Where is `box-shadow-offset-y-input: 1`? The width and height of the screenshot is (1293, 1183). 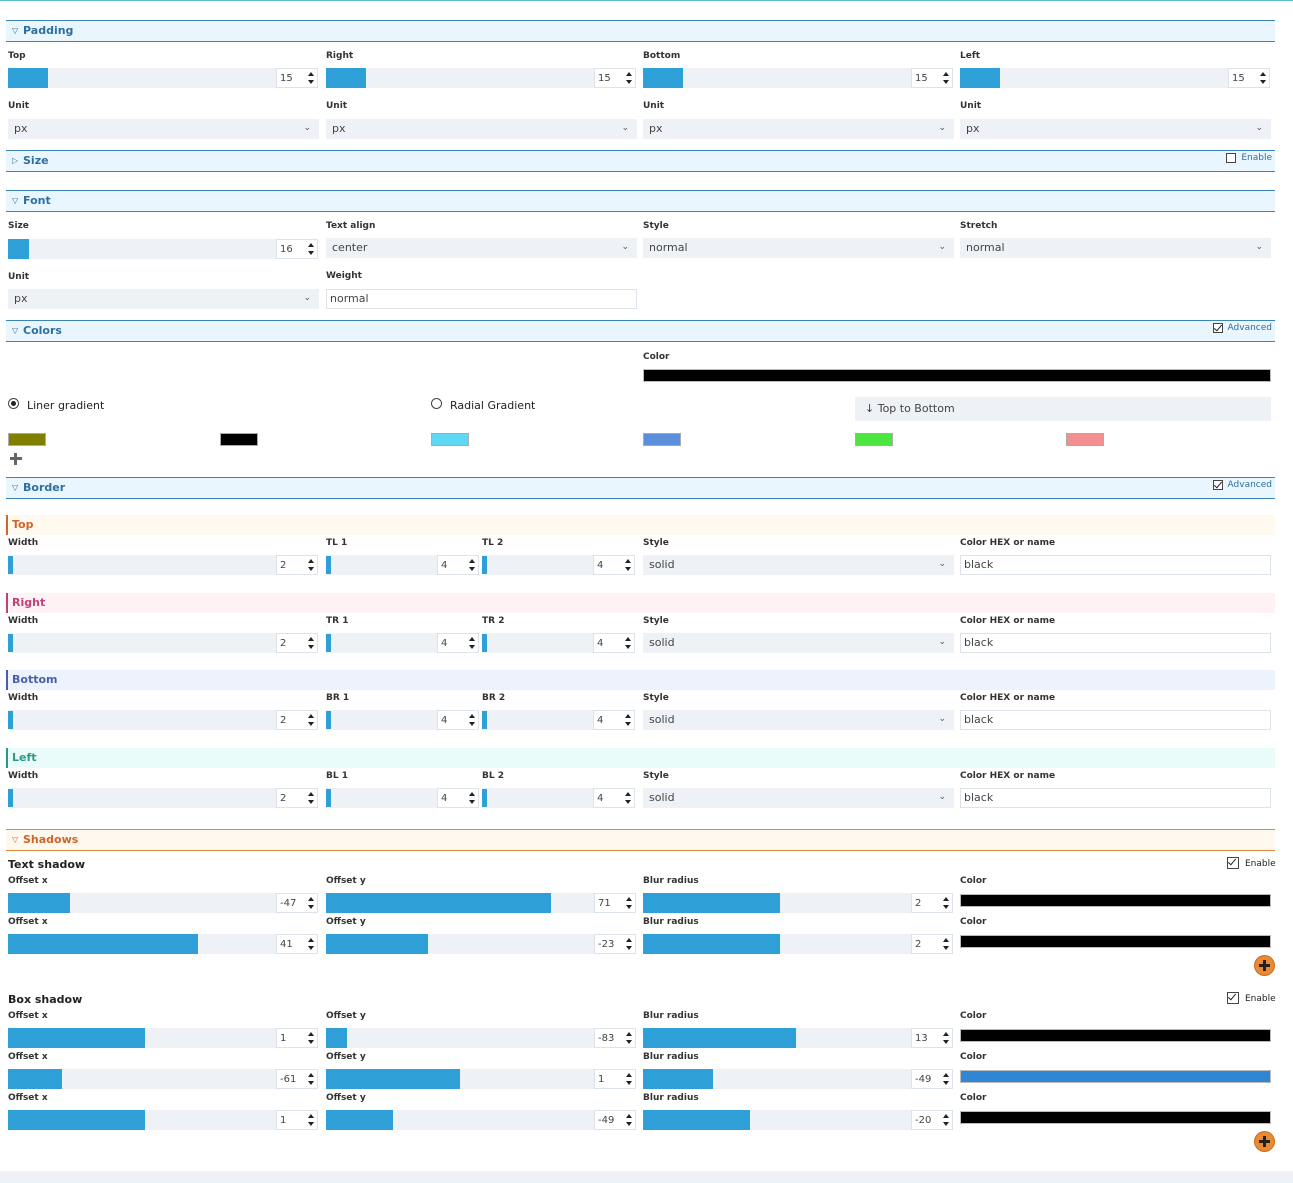
box-shadow-offset-y-input: 1 is located at coordinates (615, 1079).